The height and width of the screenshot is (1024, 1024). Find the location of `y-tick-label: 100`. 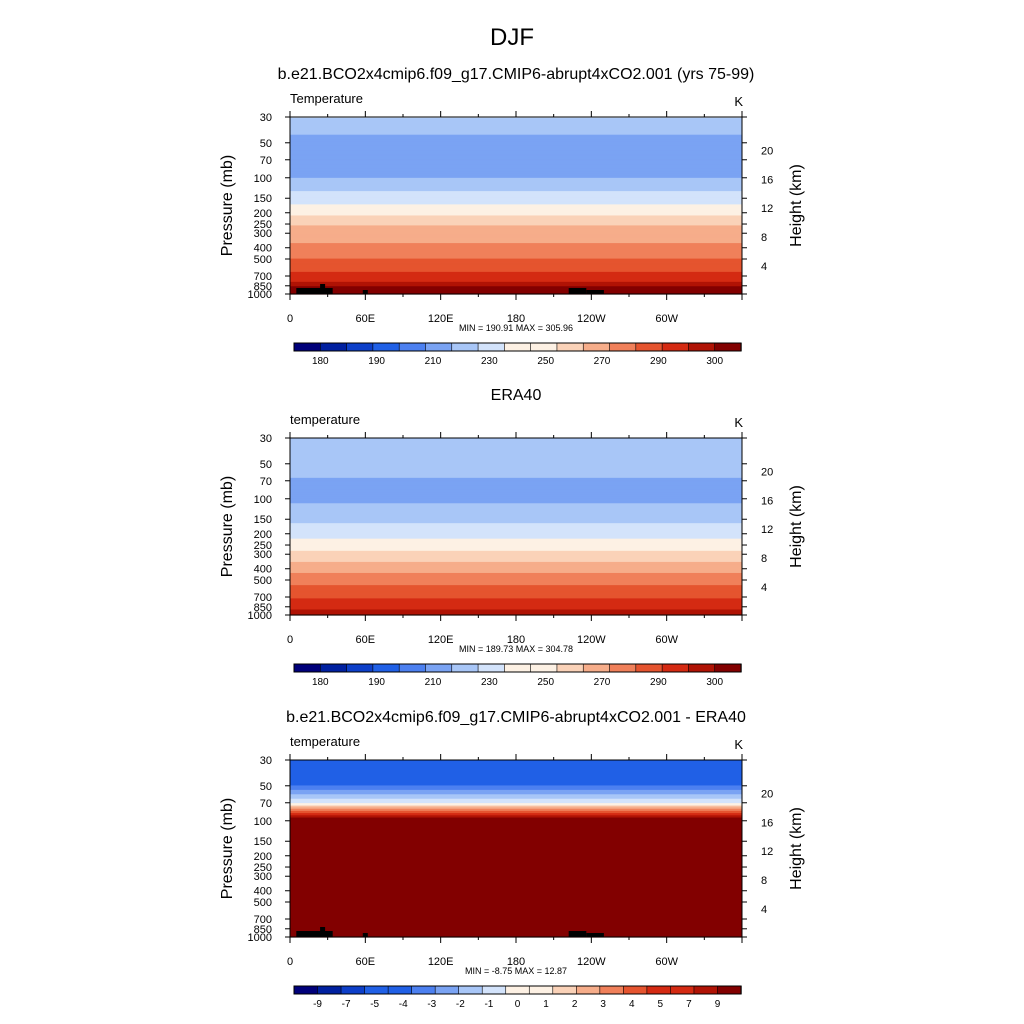

y-tick-label: 100 is located at coordinates (263, 179).